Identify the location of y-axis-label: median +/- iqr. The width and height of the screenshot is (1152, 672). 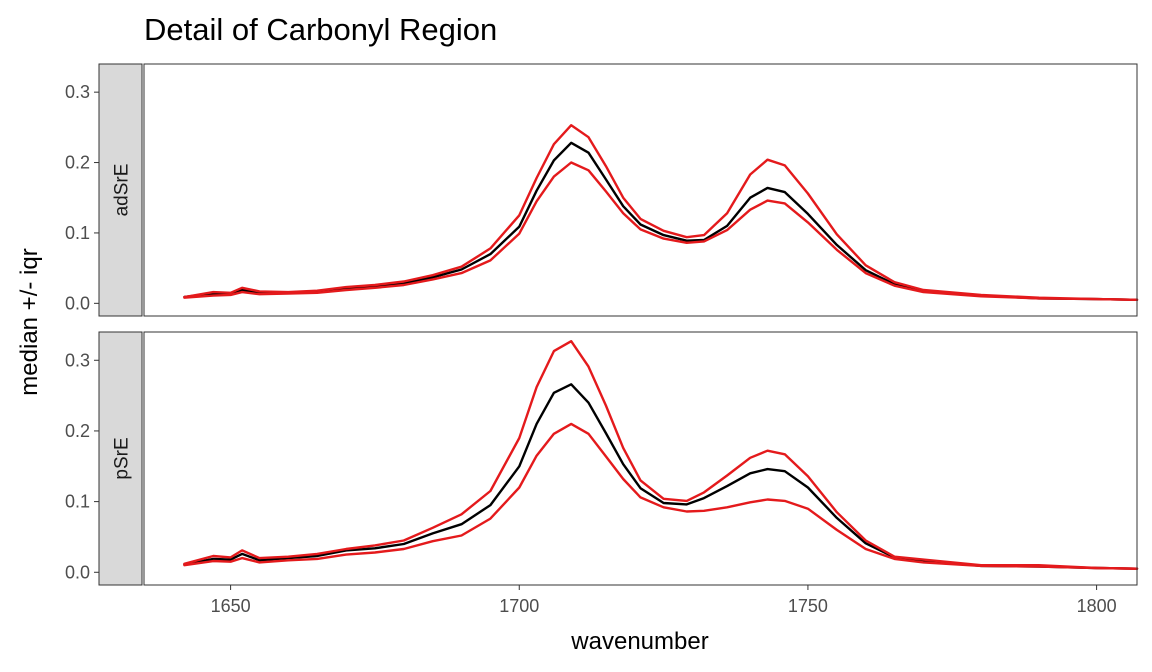
(29, 321).